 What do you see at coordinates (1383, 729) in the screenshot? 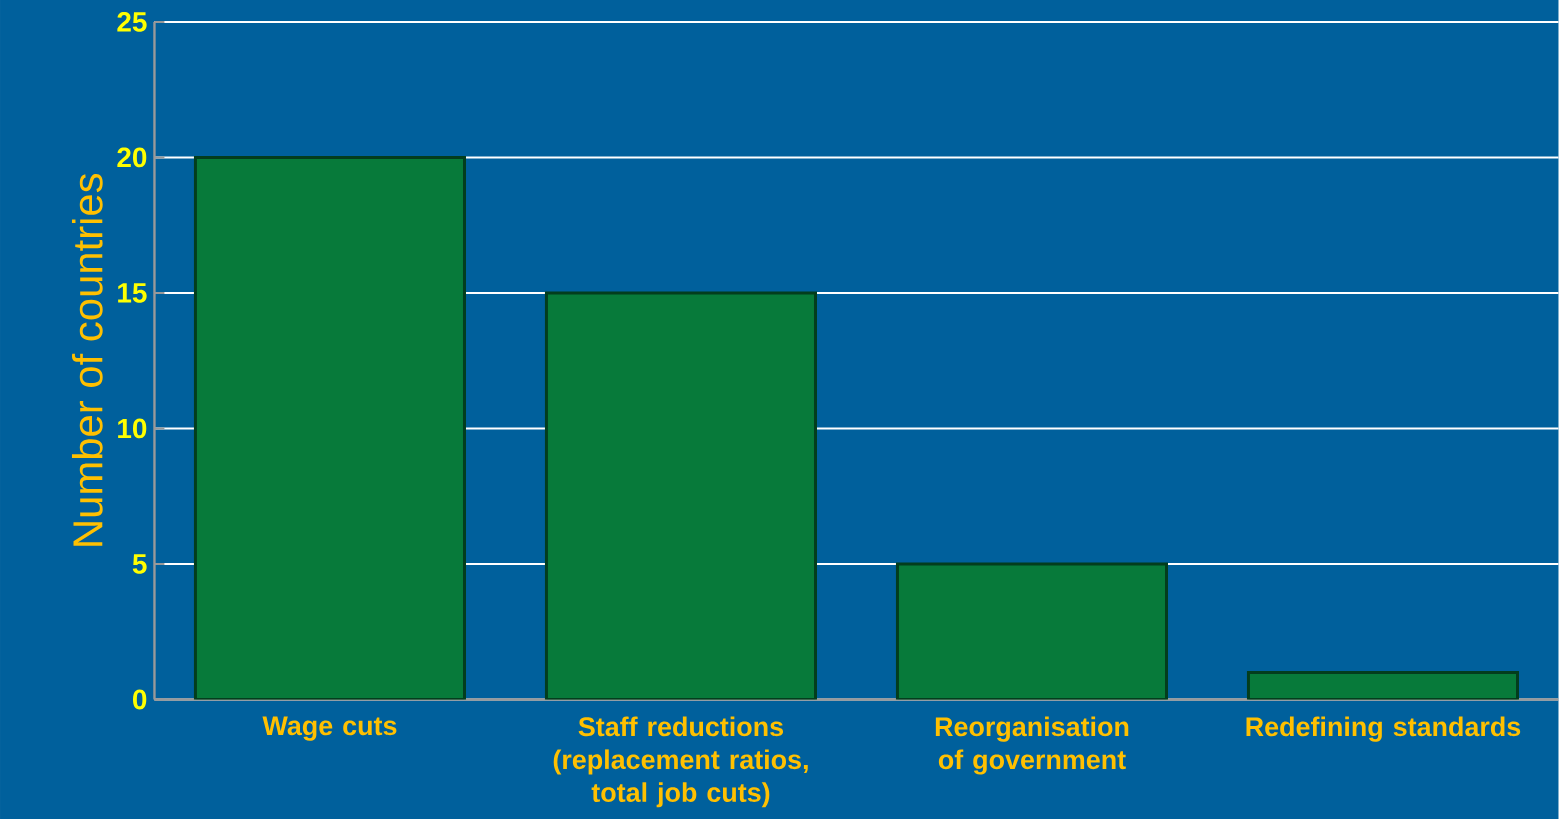
I see `x-tick-label: Redefining standards` at bounding box center [1383, 729].